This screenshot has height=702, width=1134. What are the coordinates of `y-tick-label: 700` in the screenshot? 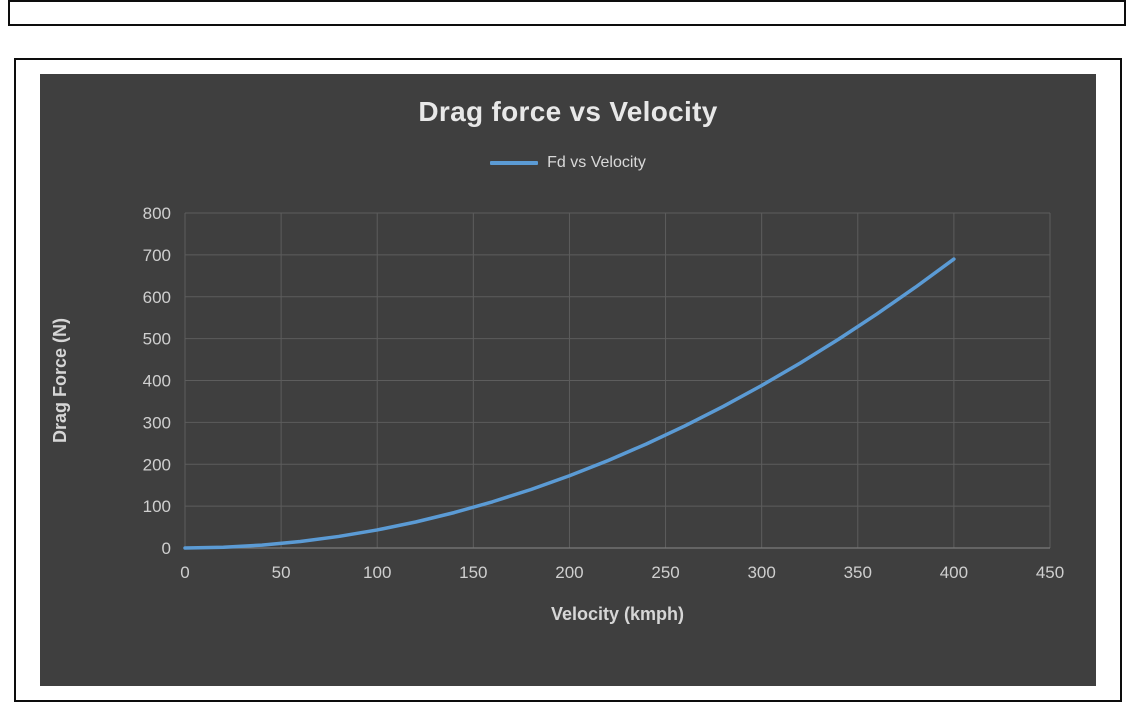 It's located at (157, 255).